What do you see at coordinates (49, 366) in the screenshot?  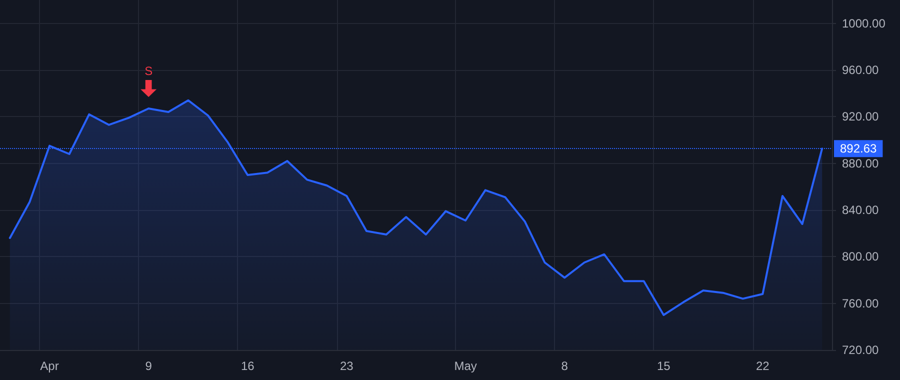 I see `x-tick-label: Apr` at bounding box center [49, 366].